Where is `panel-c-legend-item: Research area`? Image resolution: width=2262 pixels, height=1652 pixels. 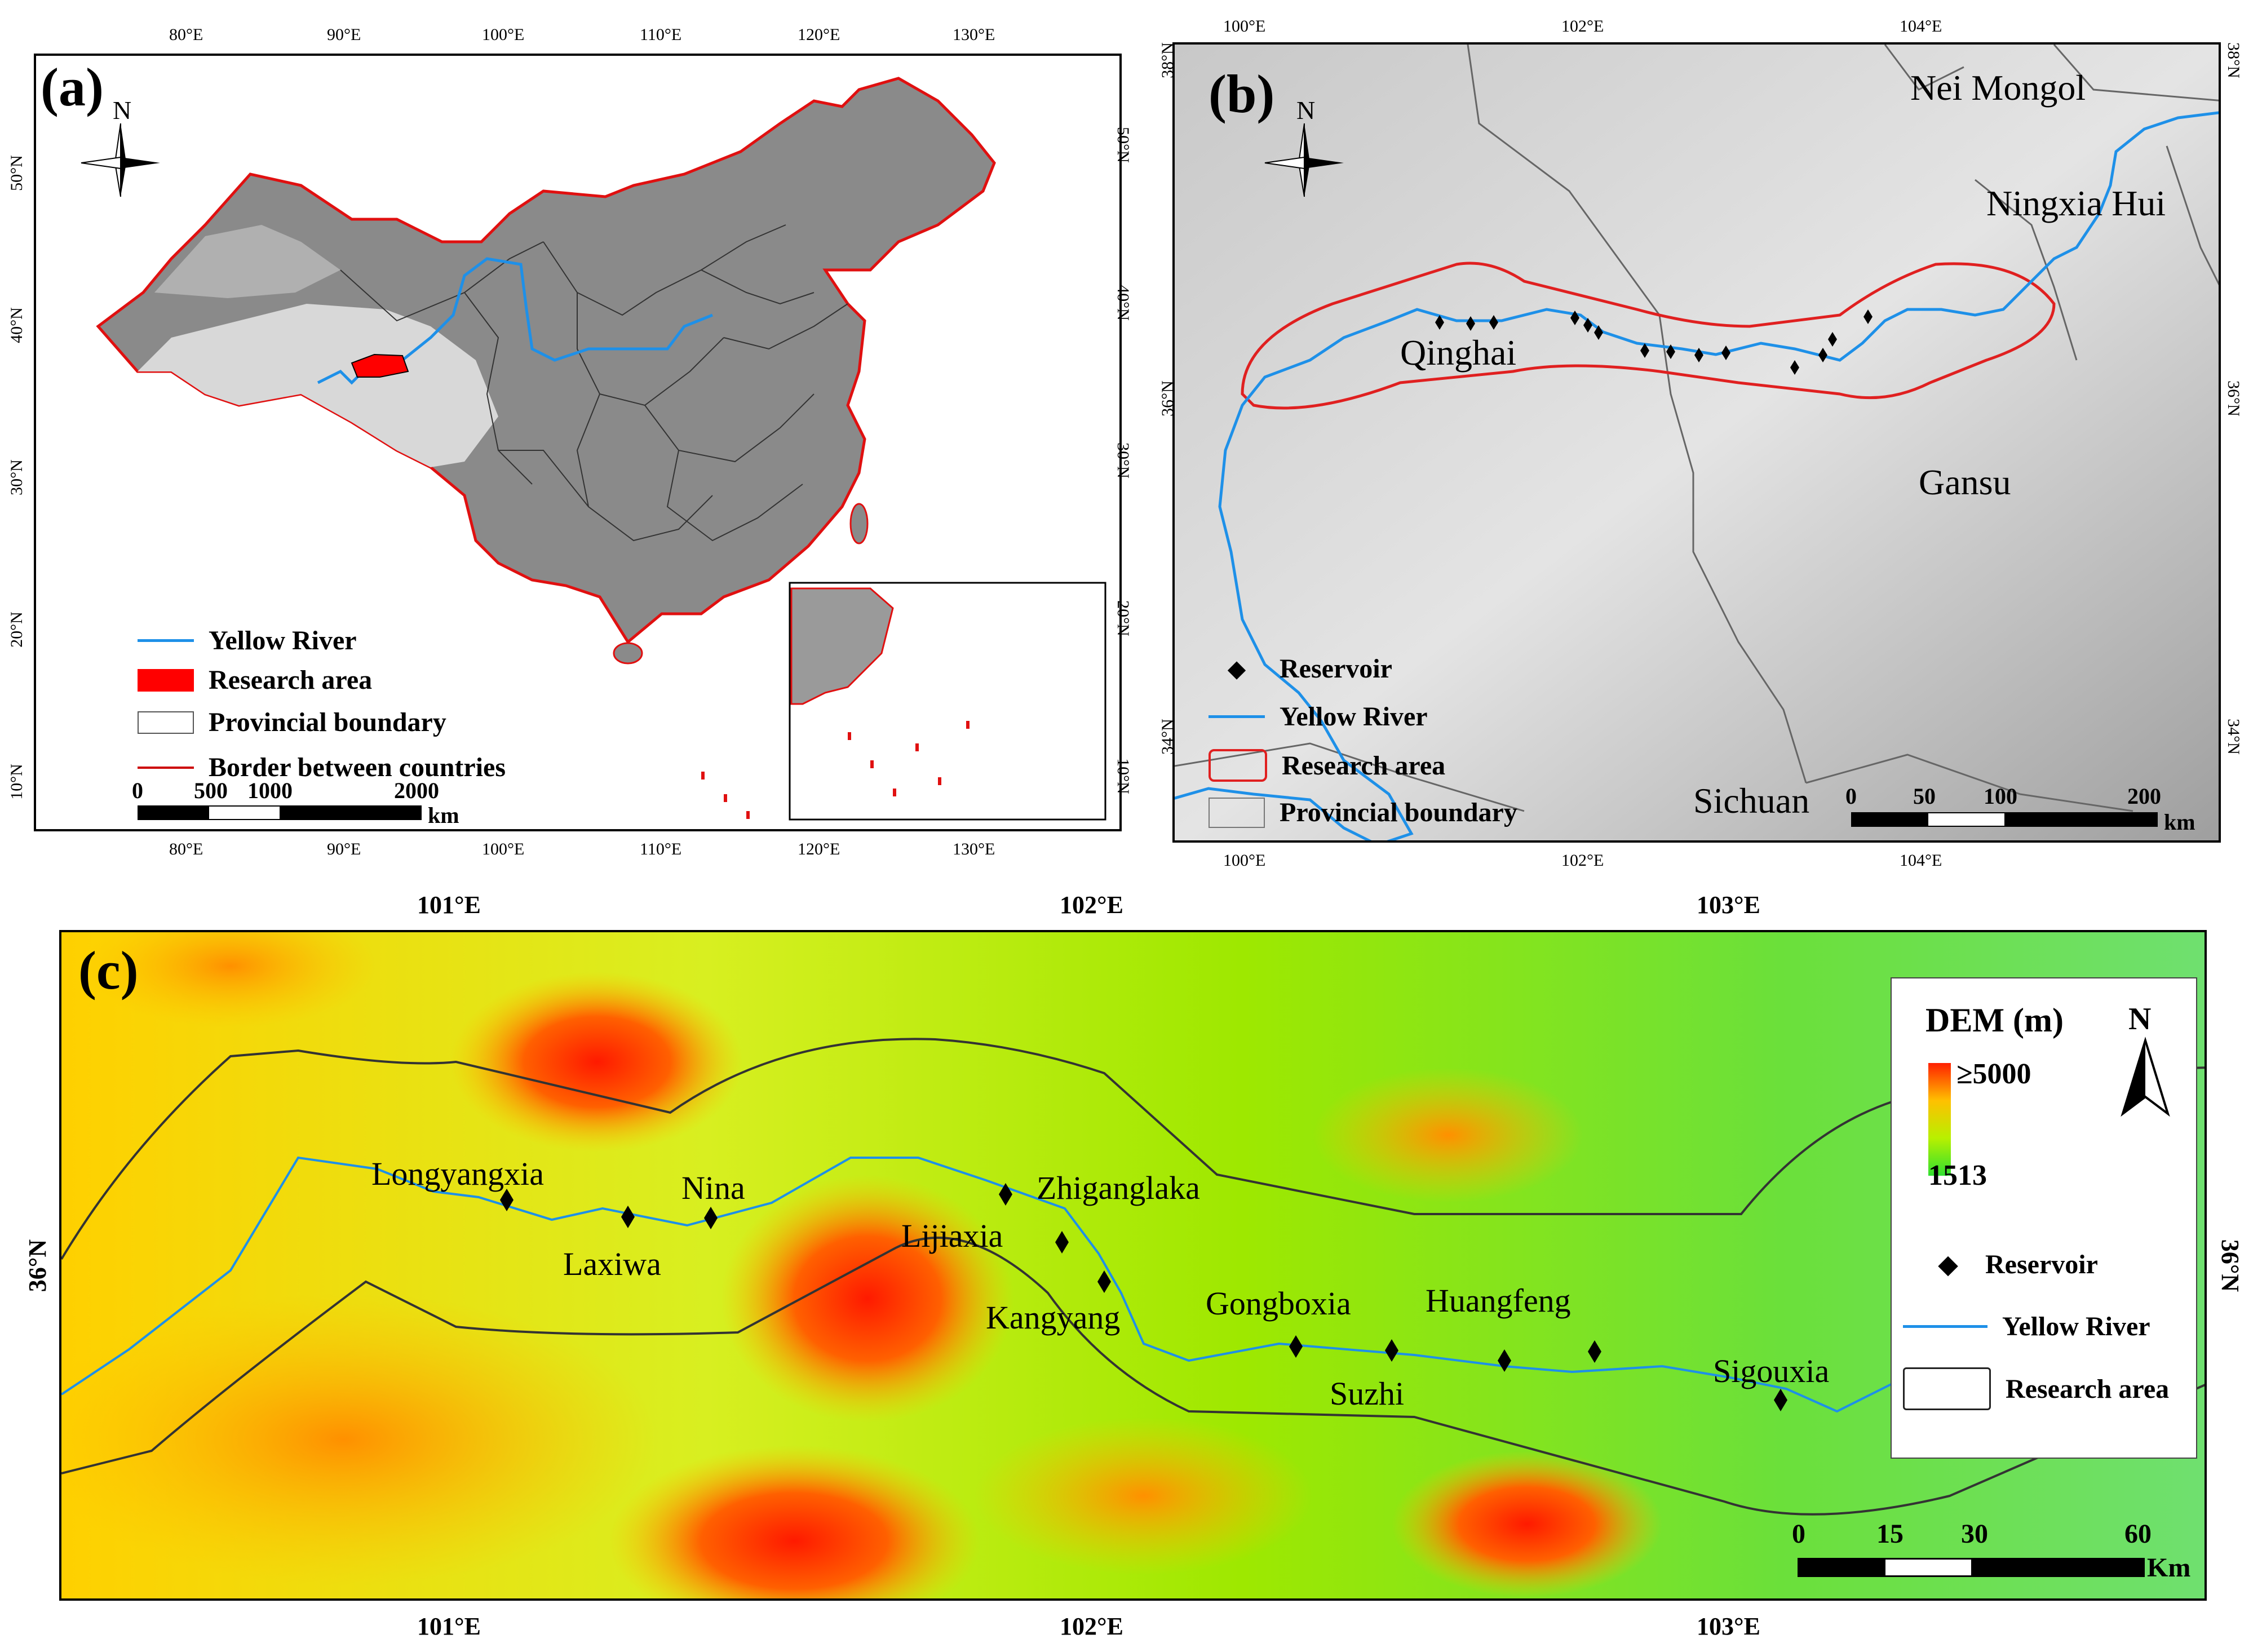 panel-c-legend-item: Research area is located at coordinates (2036, 1388).